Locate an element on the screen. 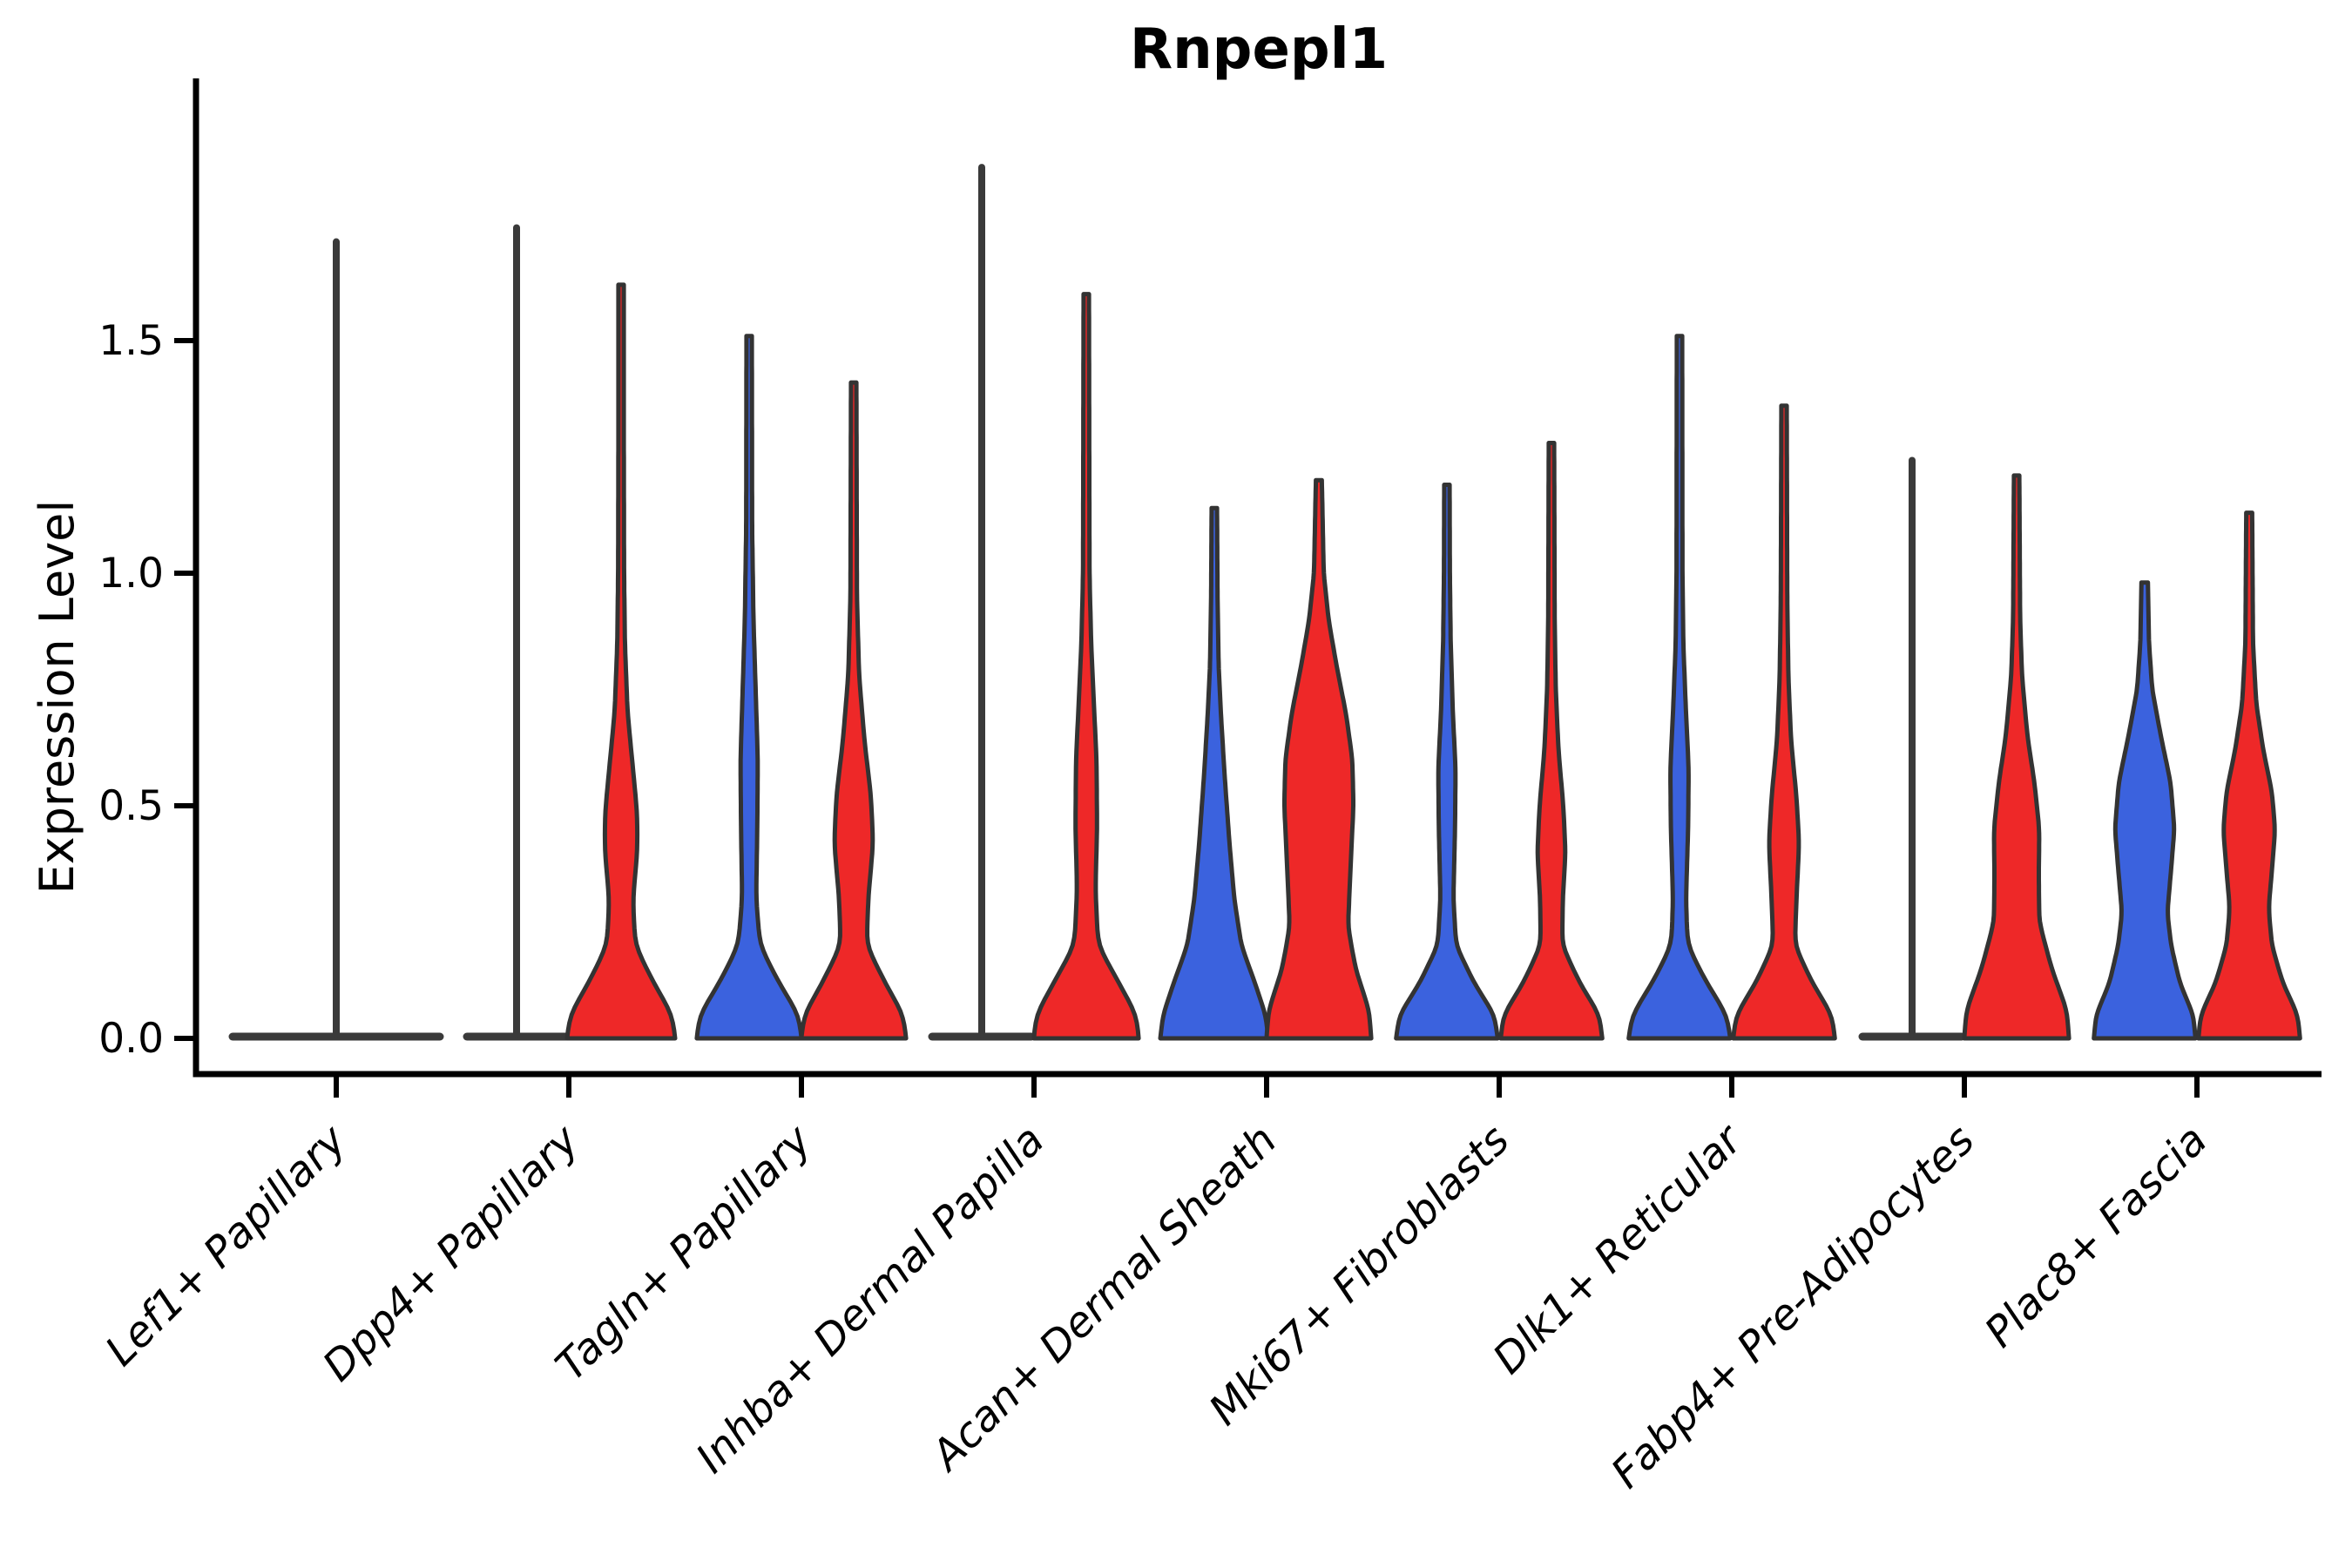 The height and width of the screenshot is (1568, 2352). violin-dlk1-reticular-right is located at coordinates (1784, 722).